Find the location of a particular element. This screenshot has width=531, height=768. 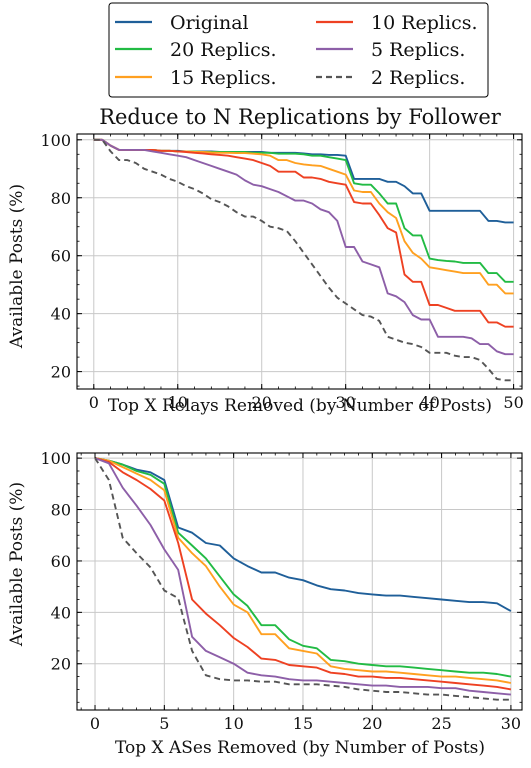

legend-item-original: Original is located at coordinates (182, 23).